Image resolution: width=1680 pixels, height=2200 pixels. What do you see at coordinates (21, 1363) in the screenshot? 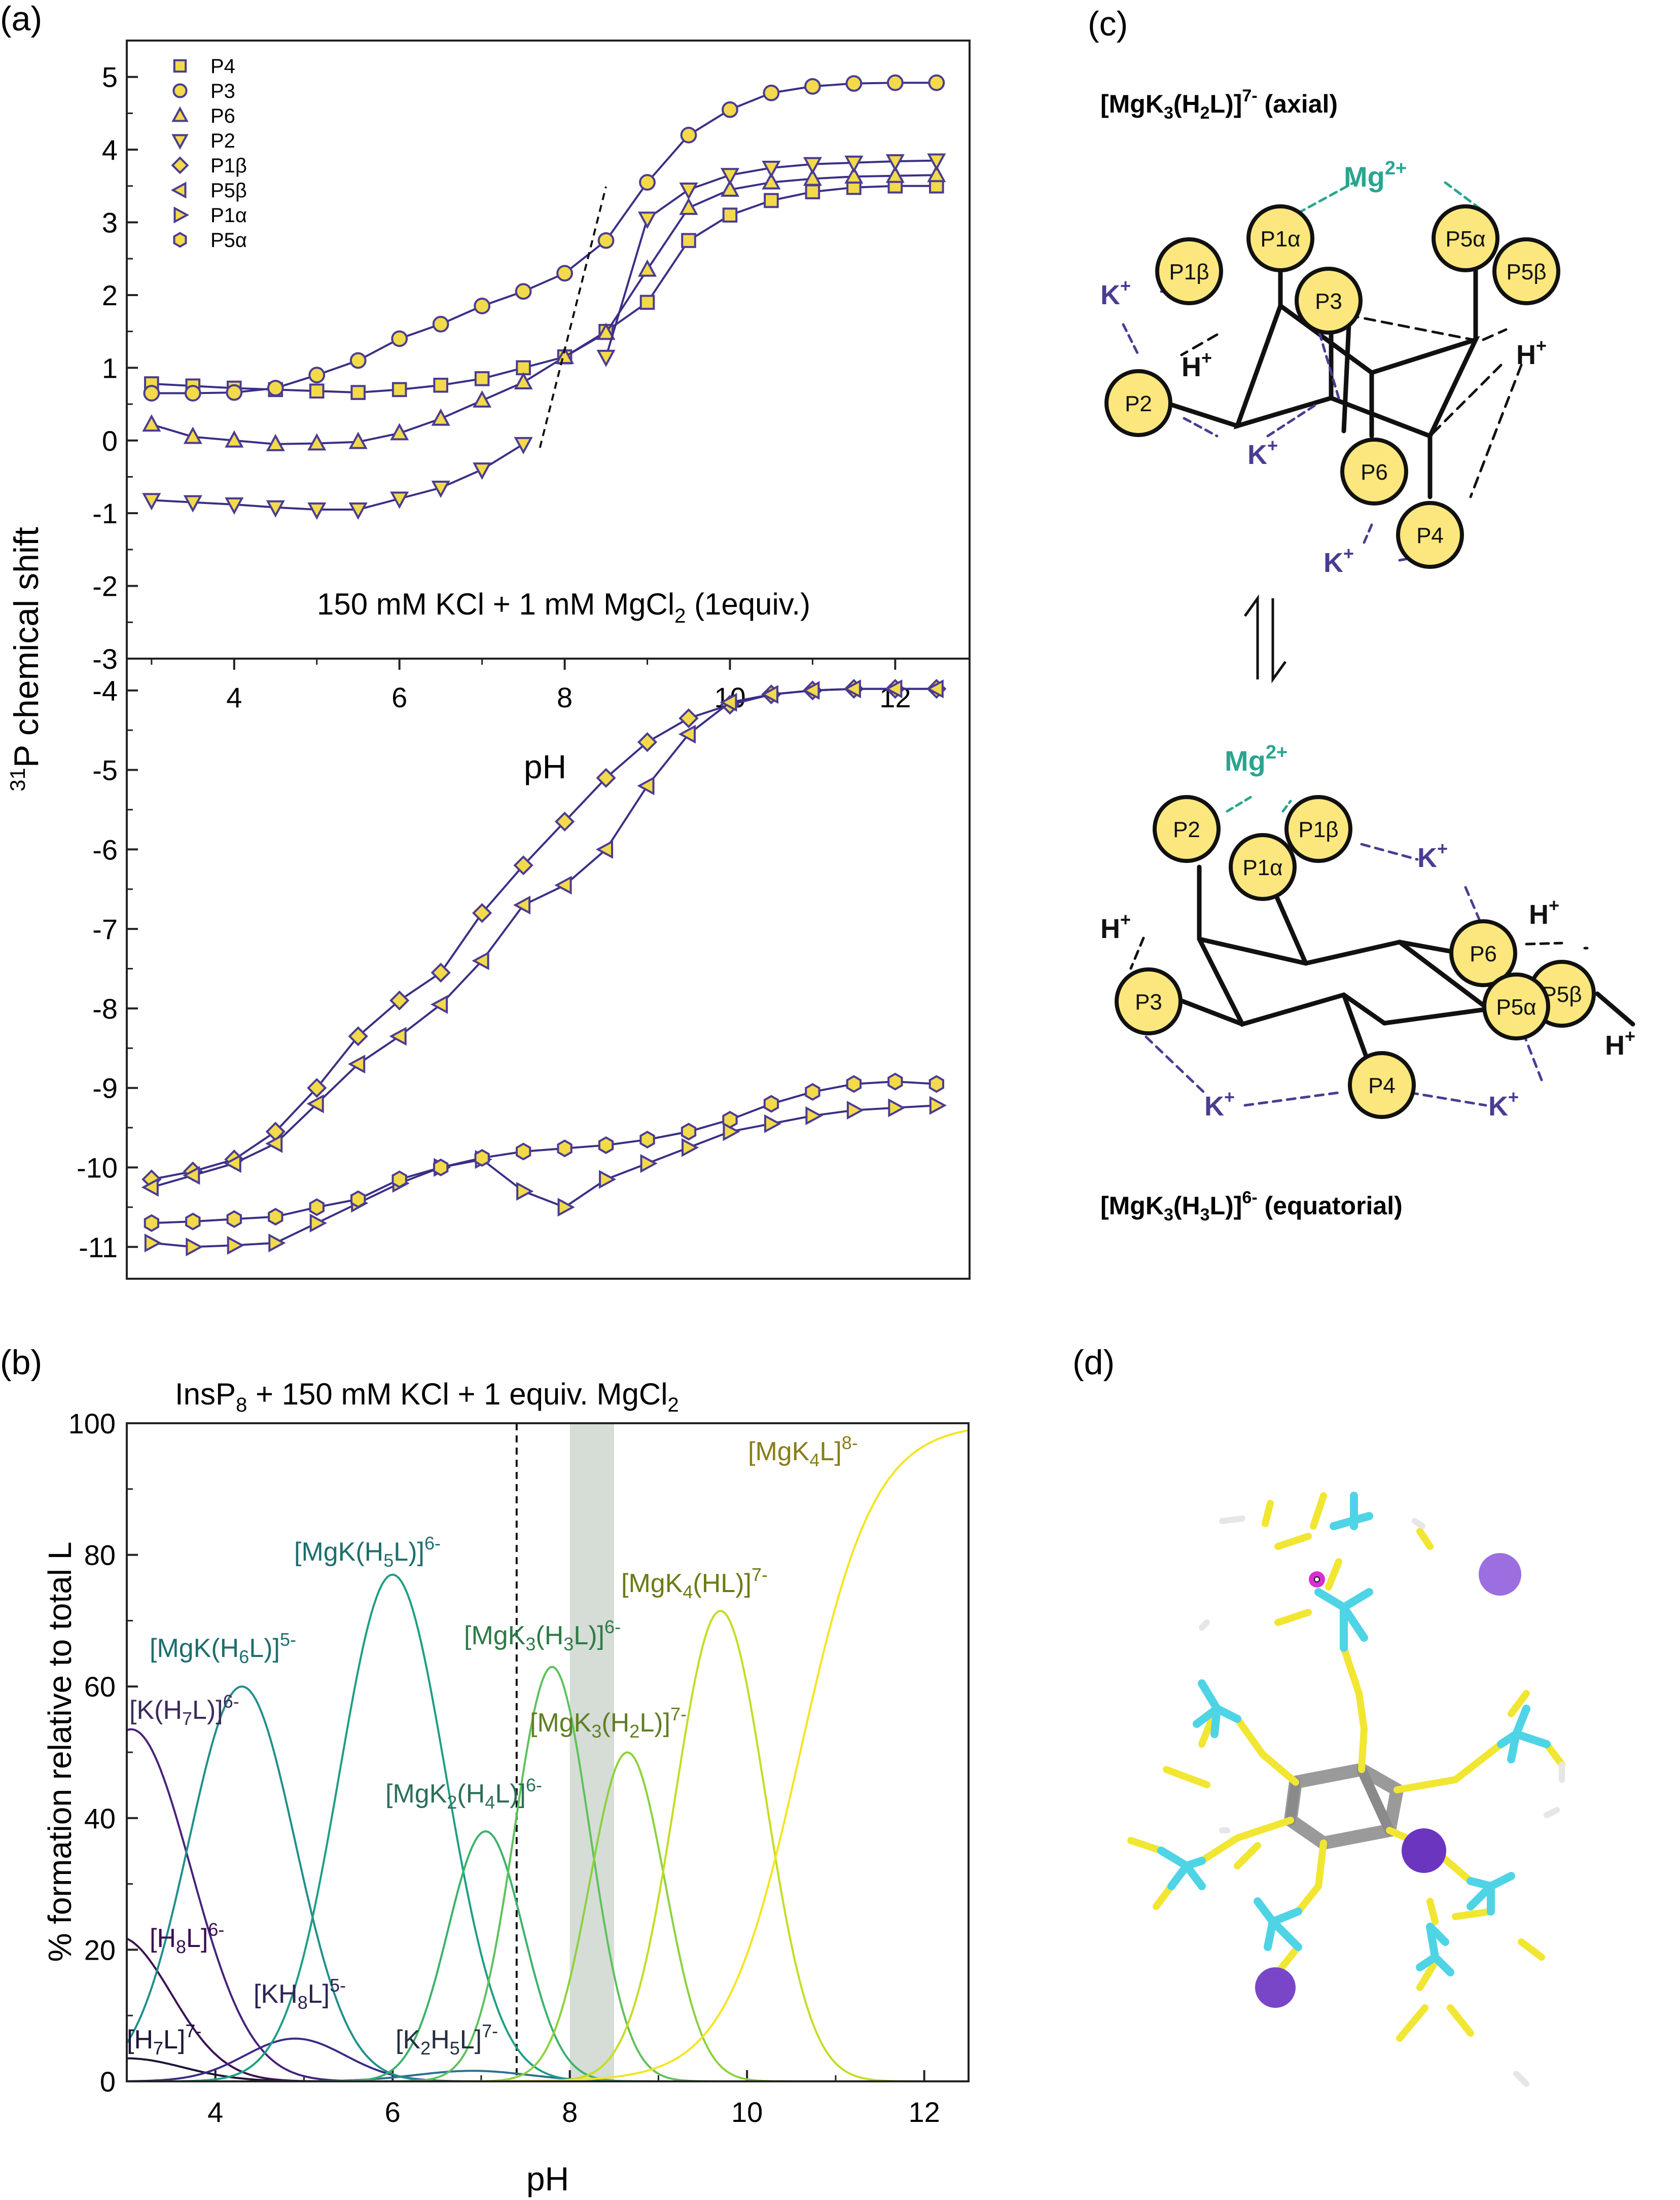
I see `panel-b-label: (b)` at bounding box center [21, 1363].